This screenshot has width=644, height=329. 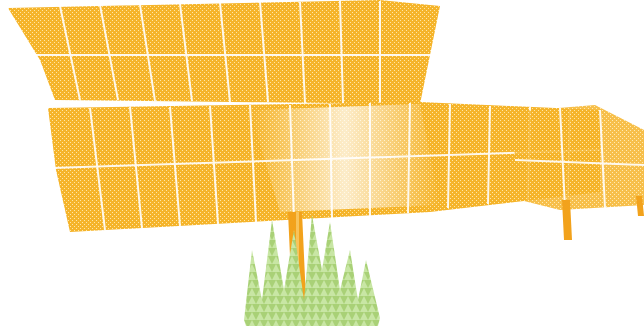 What do you see at coordinates (312, 270) in the screenshot?
I see `grass-tuft` at bounding box center [312, 270].